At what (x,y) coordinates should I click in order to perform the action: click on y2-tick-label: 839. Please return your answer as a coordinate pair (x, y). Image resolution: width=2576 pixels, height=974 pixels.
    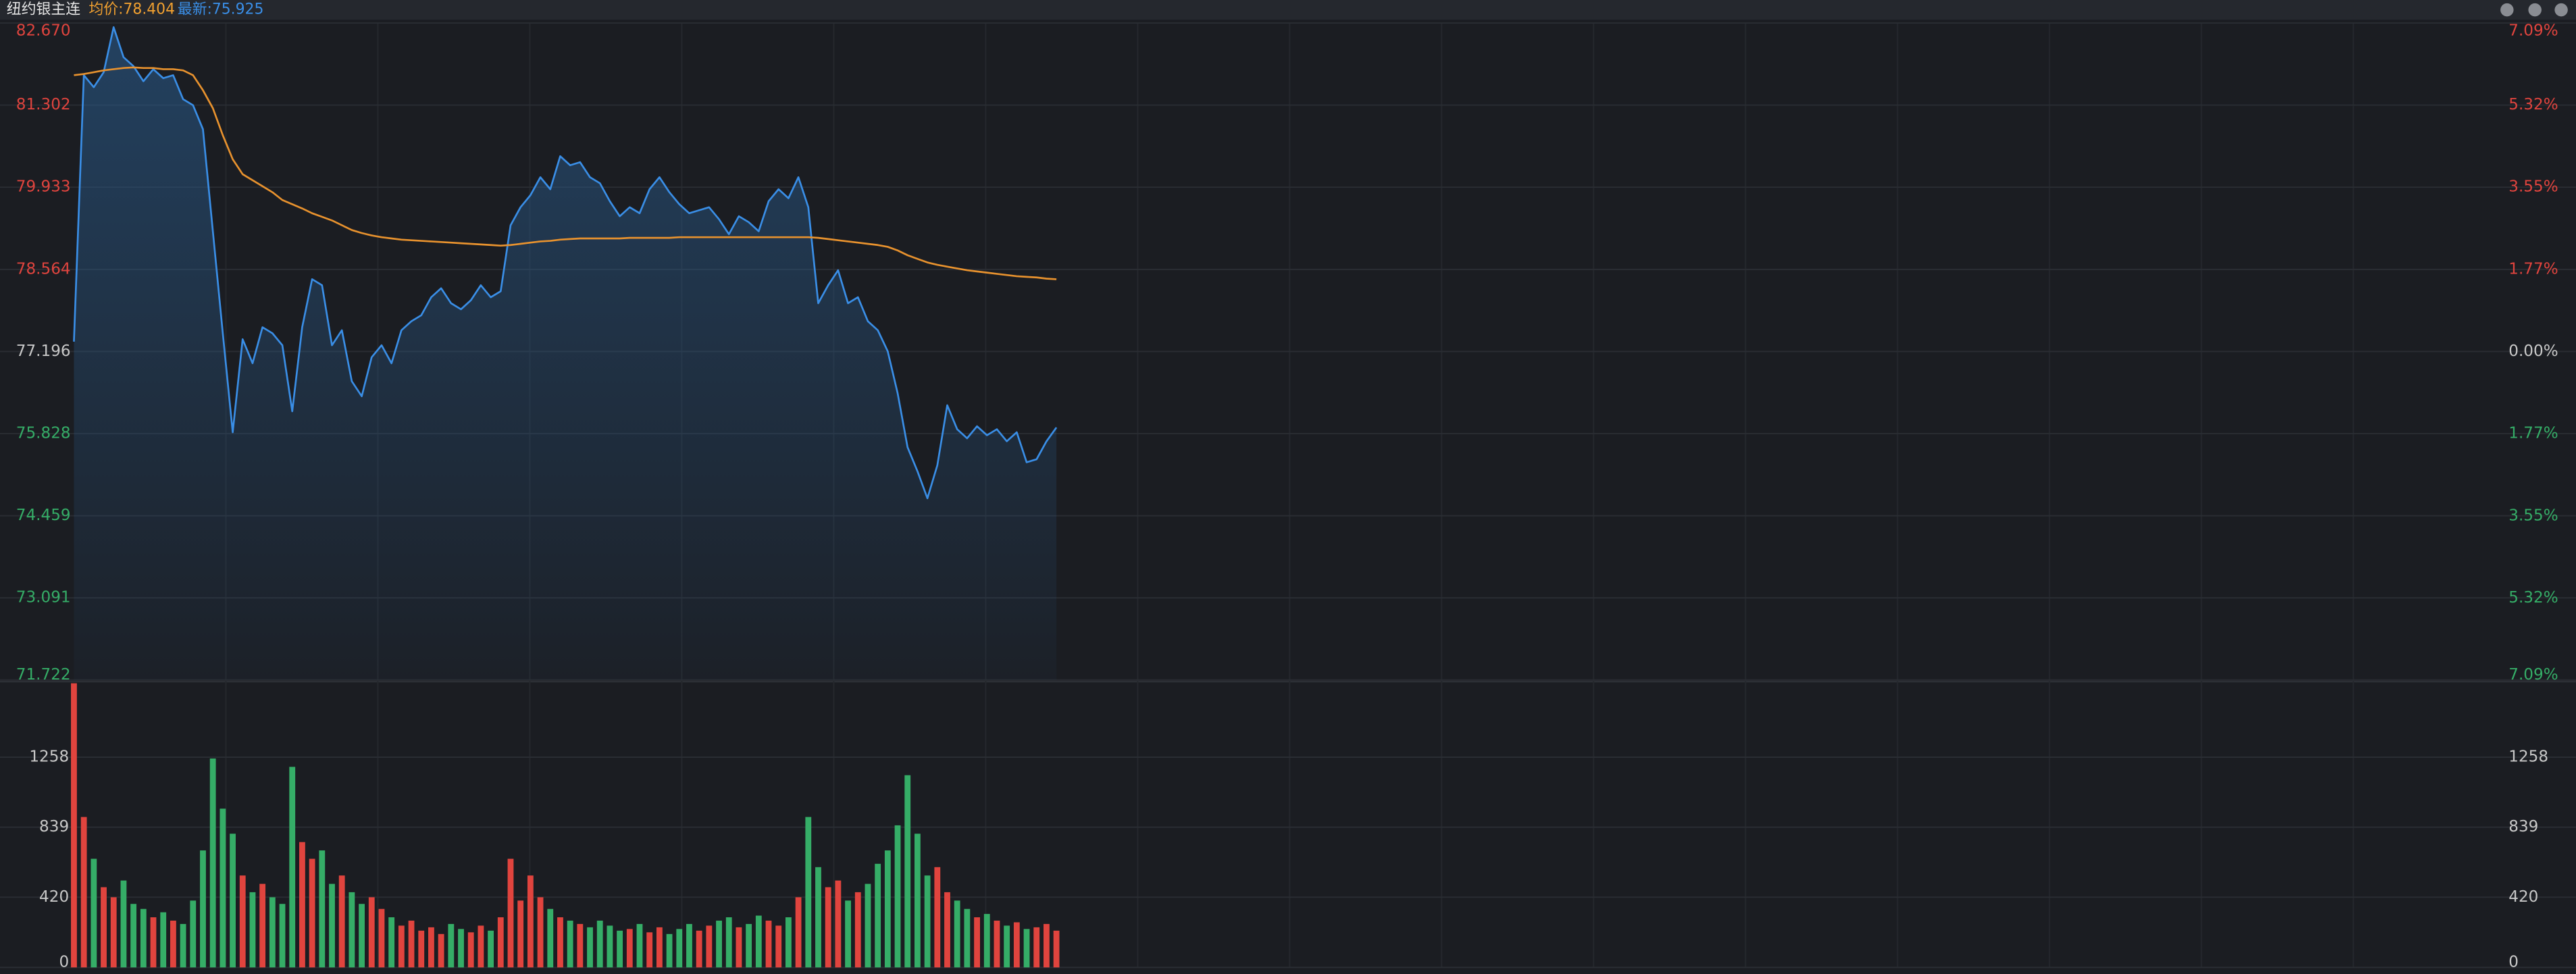
    Looking at the image, I should click on (2523, 827).